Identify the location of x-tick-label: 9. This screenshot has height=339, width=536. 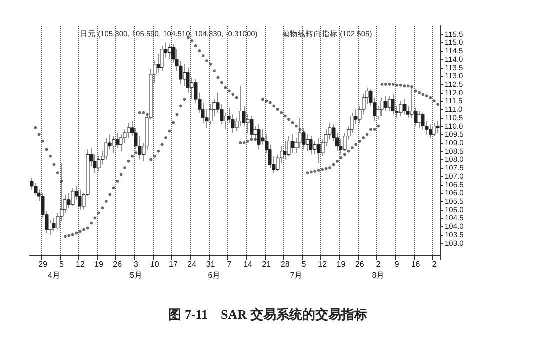
(397, 264).